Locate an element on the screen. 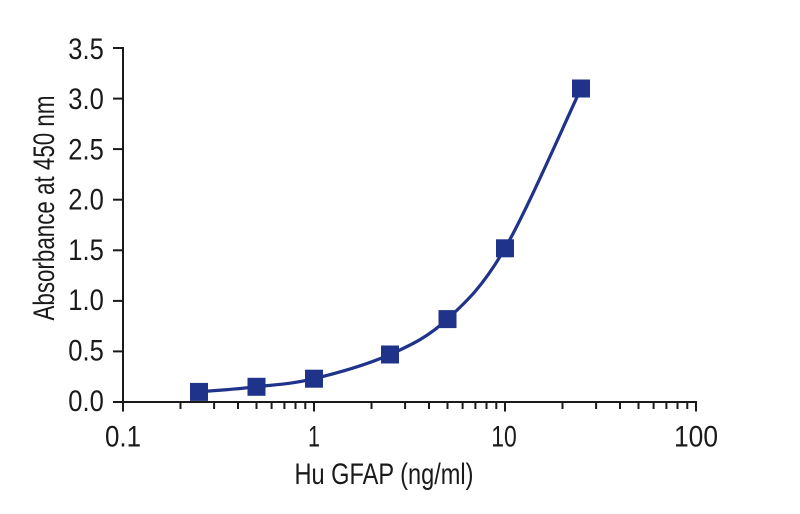  svg-text: 3.5 is located at coordinates (86, 49).